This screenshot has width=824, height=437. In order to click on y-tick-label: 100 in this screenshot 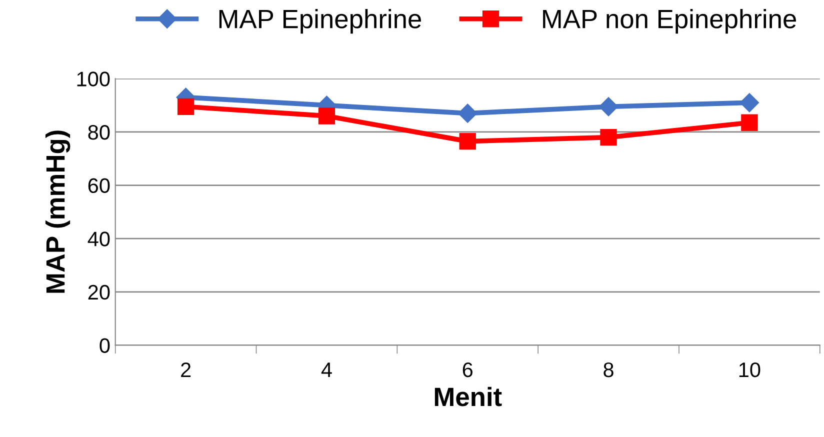, I will do `click(93, 79)`.